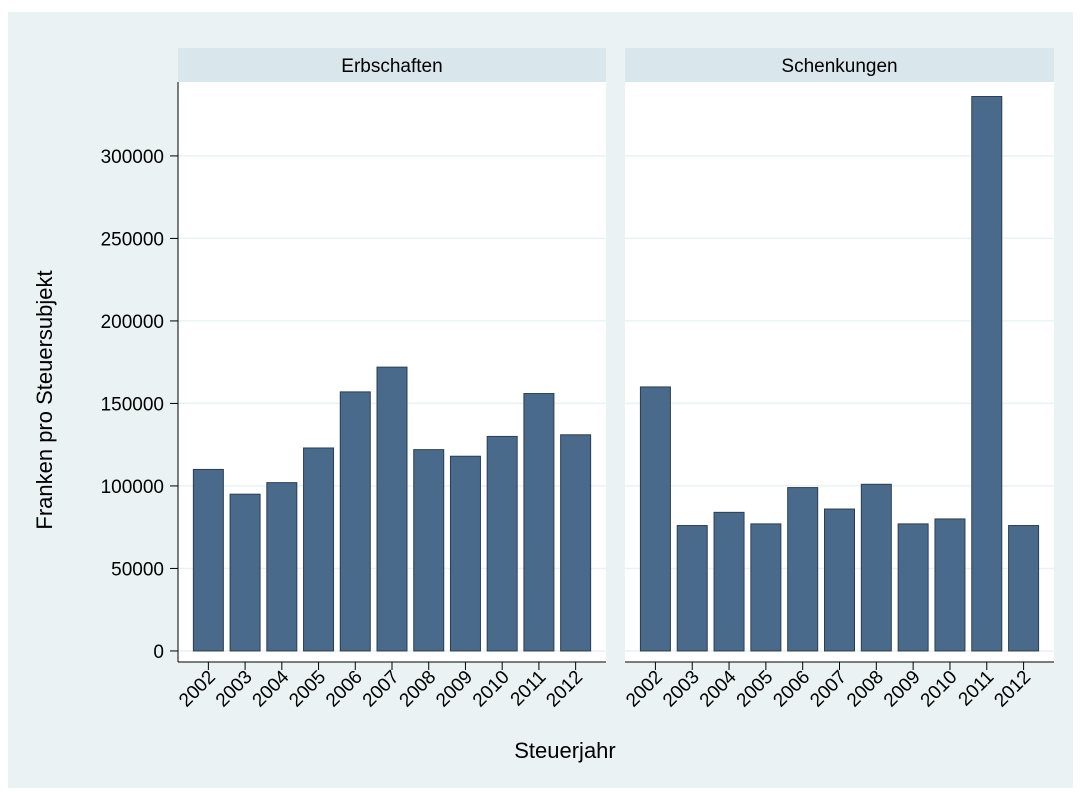 The height and width of the screenshot is (793, 1081). I want to click on x-axis-label: Steuerjahr, so click(565, 750).